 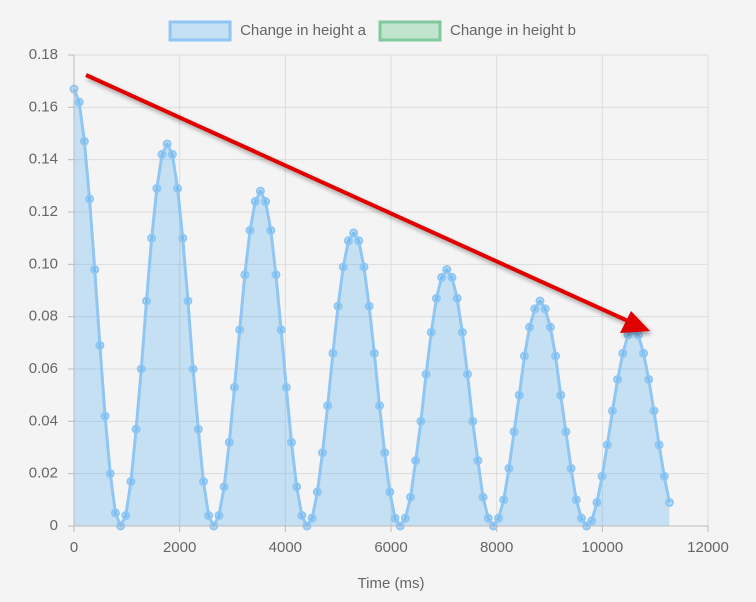 I want to click on y-tick-label: 0.14, so click(x=43, y=159).